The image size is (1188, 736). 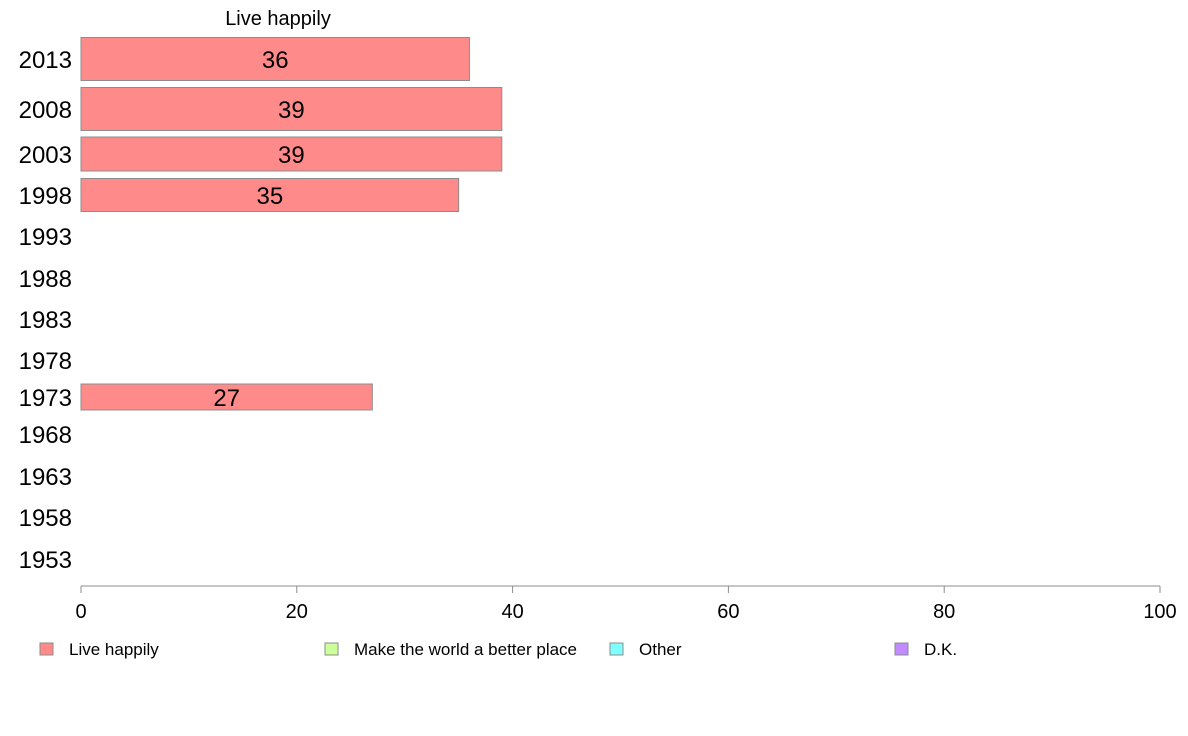 What do you see at coordinates (1159, 612) in the screenshot?
I see `x-tick-label: 100` at bounding box center [1159, 612].